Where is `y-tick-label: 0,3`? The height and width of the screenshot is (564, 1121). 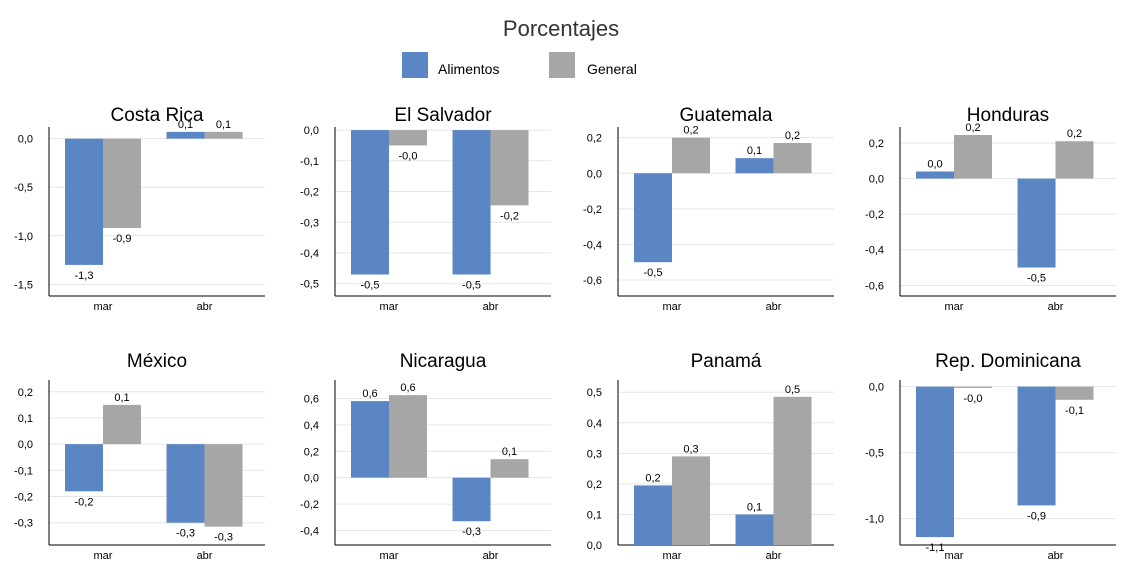
y-tick-label: 0,3 is located at coordinates (594, 454).